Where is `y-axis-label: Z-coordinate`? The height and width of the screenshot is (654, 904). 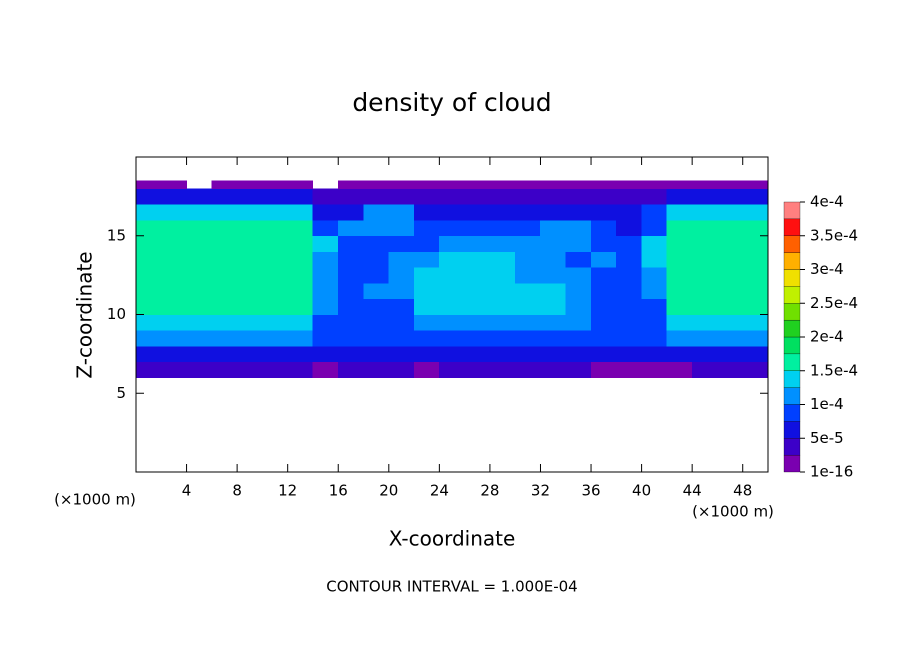
y-axis-label: Z-coordinate is located at coordinates (85, 314).